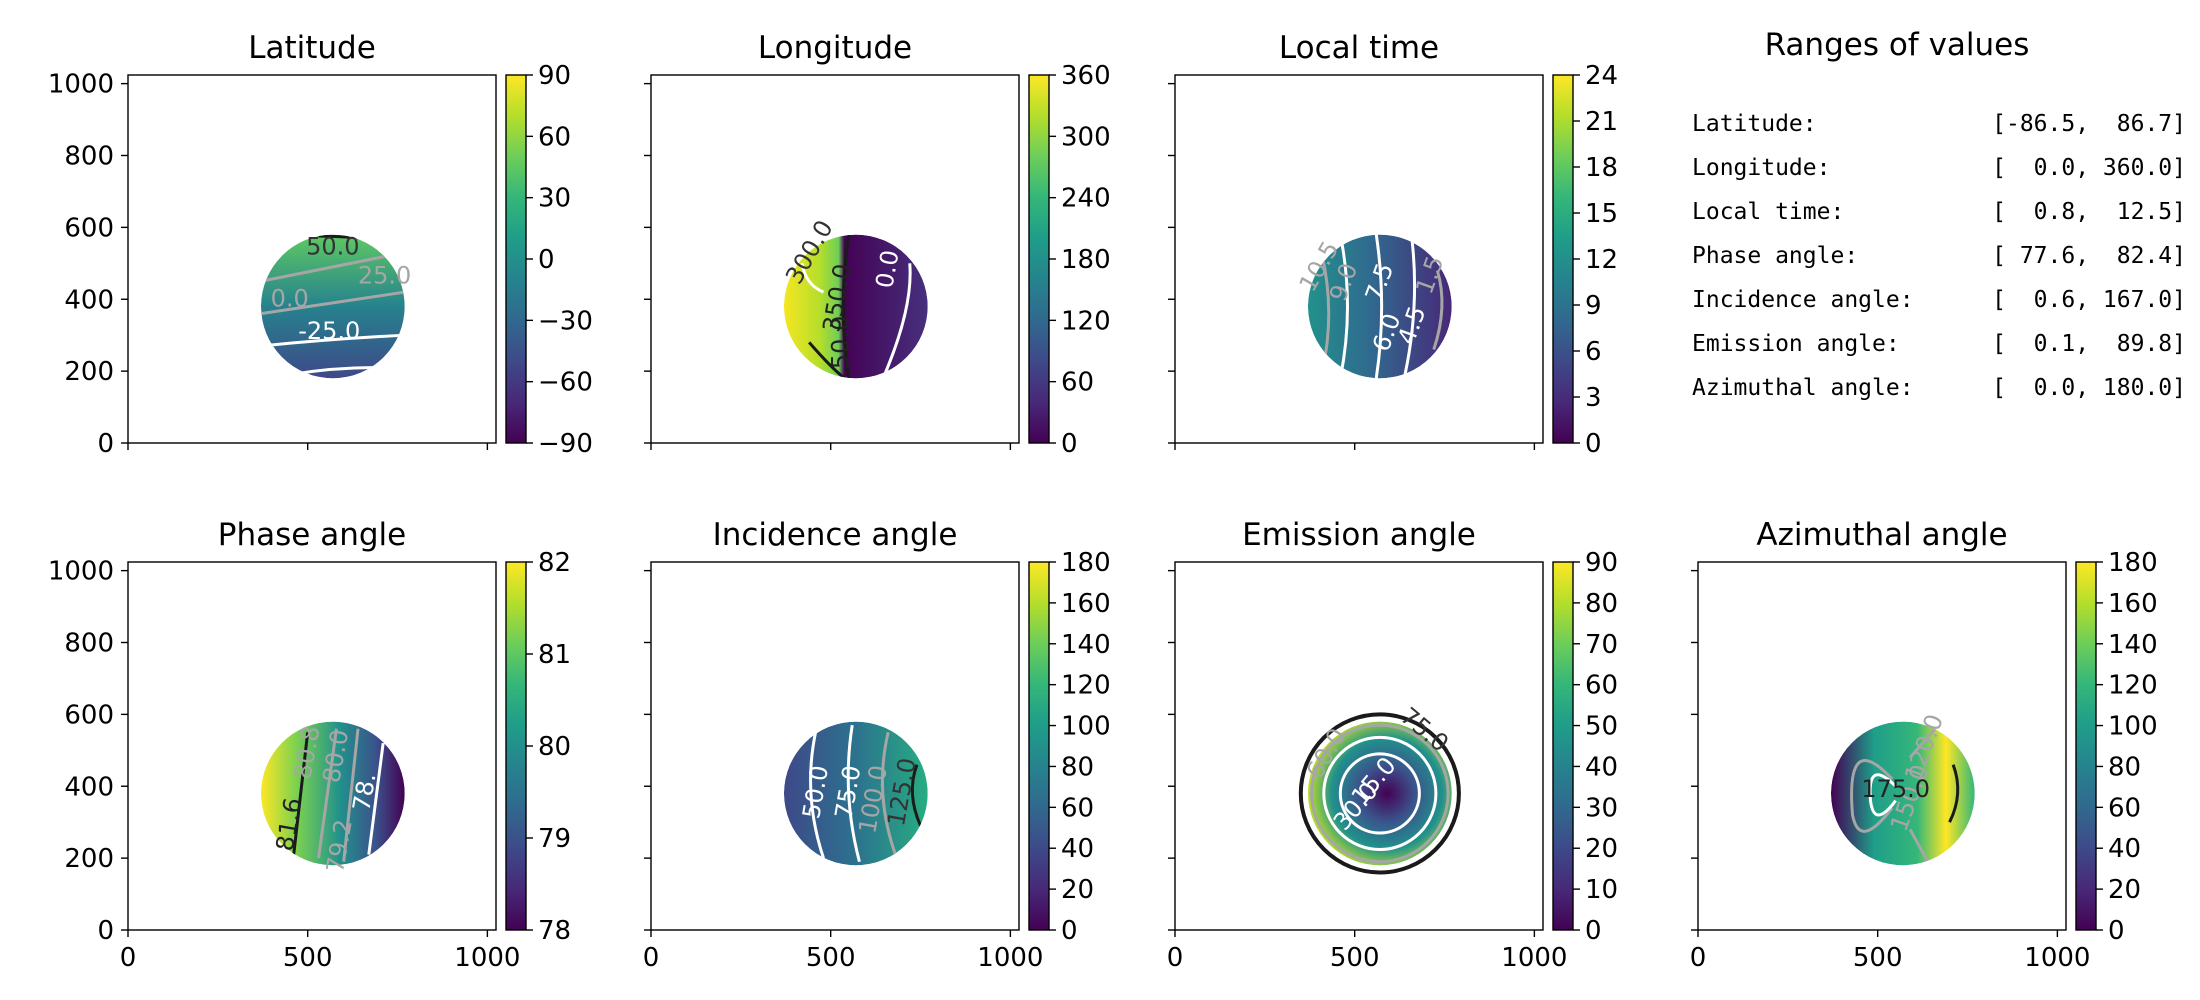  Describe the element at coordinates (1775, 256) in the screenshot. I see `range-label: Phase angle:` at that location.